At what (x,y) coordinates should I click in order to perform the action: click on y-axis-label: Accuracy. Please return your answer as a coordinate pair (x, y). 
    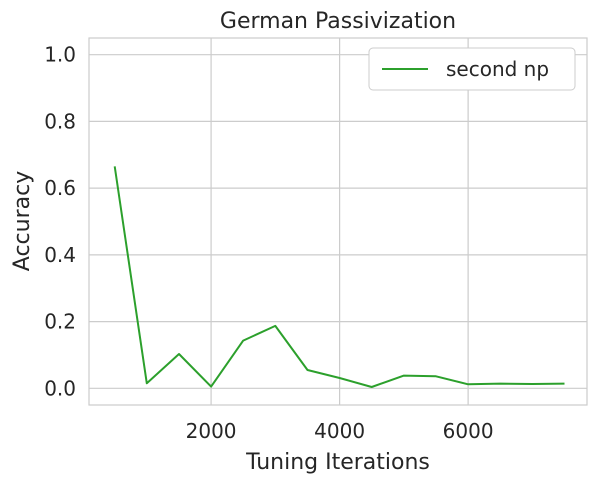
    Looking at the image, I should click on (22, 221).